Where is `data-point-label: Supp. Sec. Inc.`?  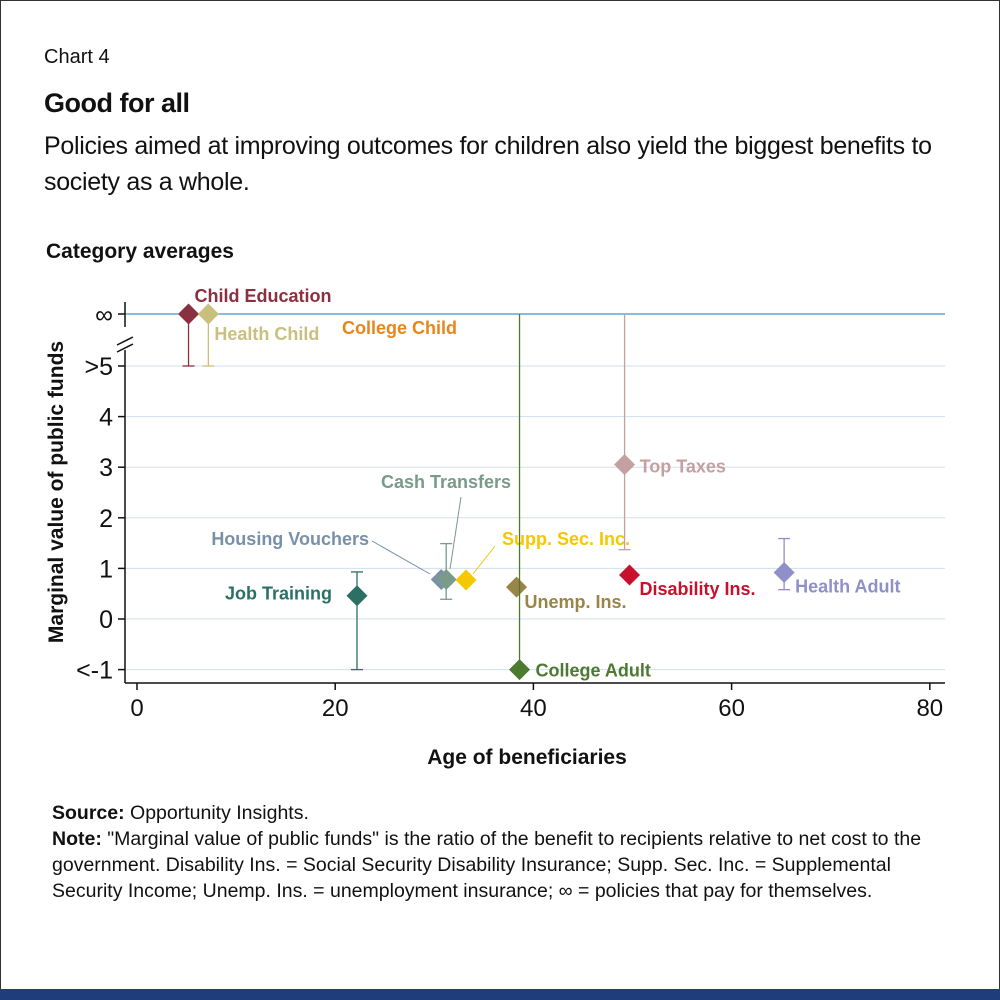
data-point-label: Supp. Sec. Inc. is located at coordinates (566, 539).